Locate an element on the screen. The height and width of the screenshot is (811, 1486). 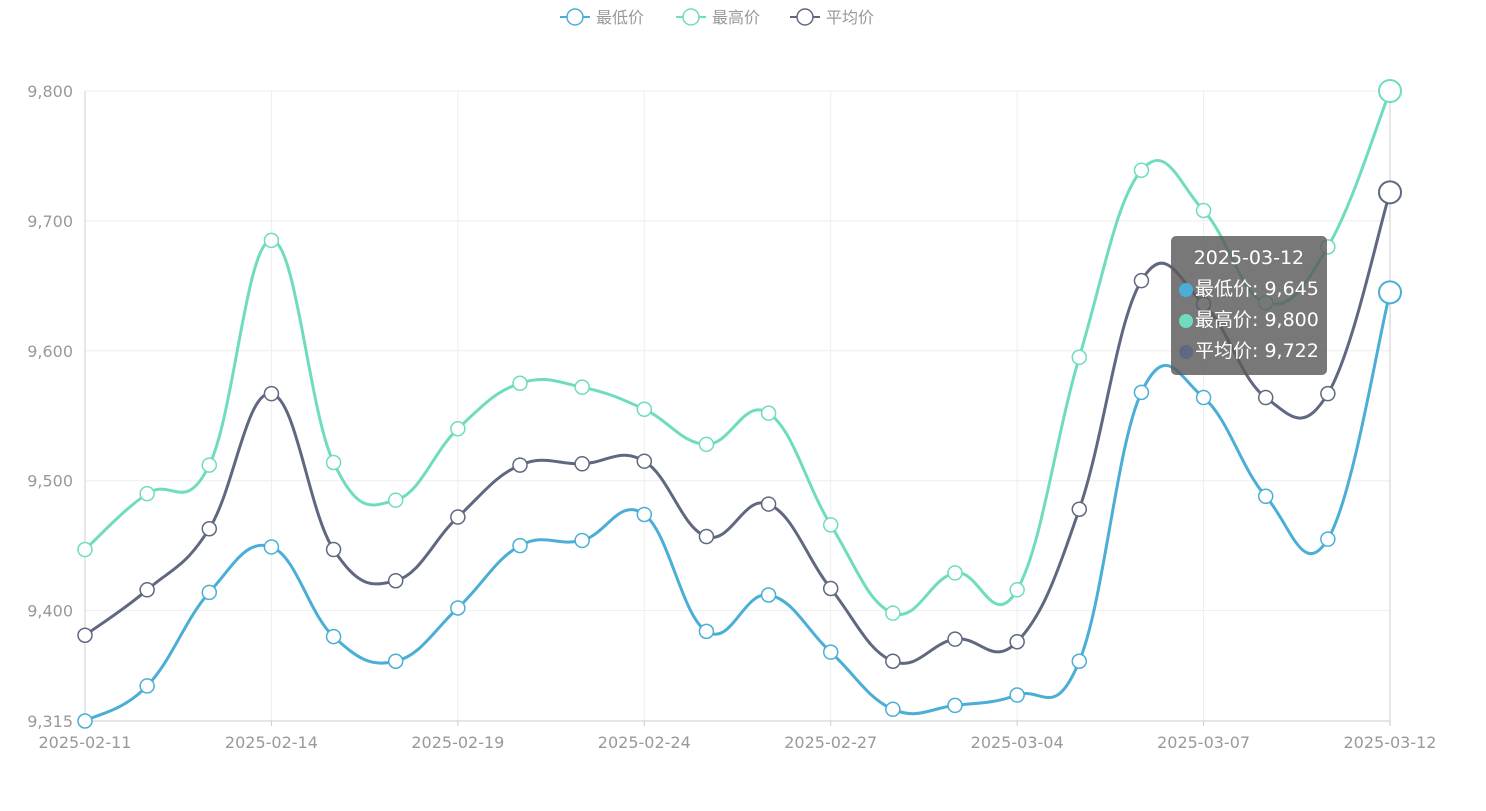
tooltip-row-avg: 平均价: 9,722 is located at coordinates (1249, 351).